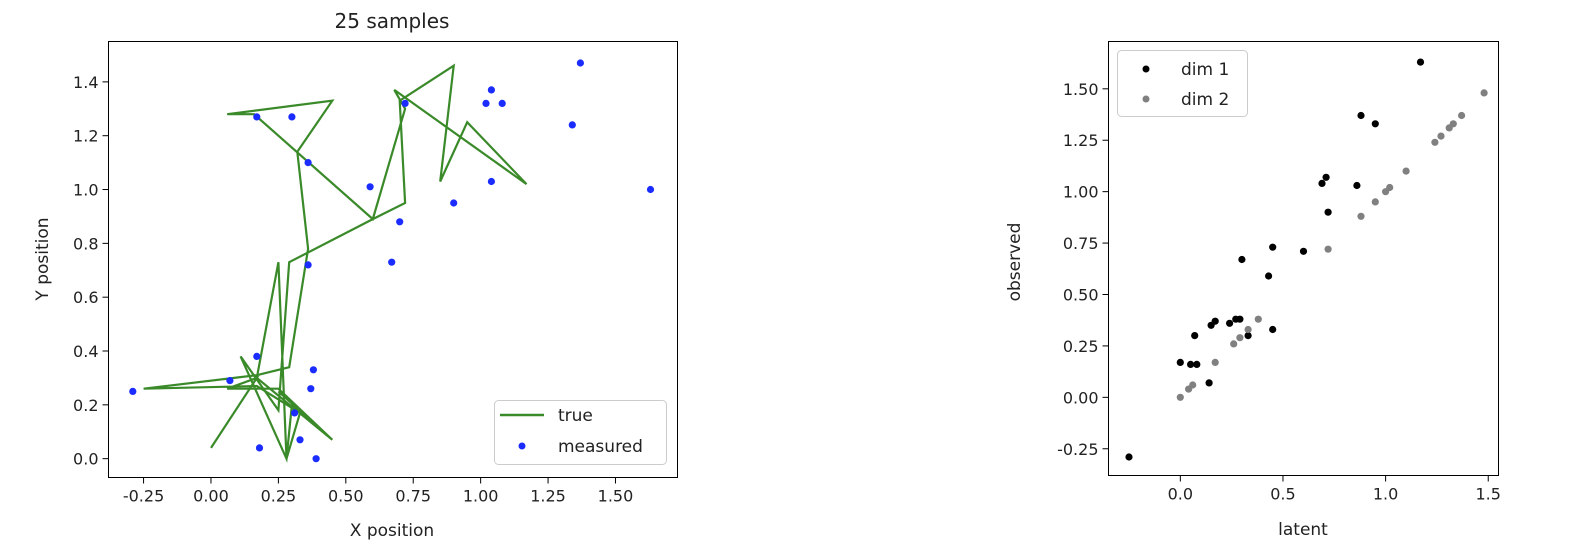 Image resolution: width=1572 pixels, height=556 pixels. I want to click on y-axis-ticks: 0.0 0.2 0.4 0.6 0.8 1.0 1.2 1.4, so click(91, 271).